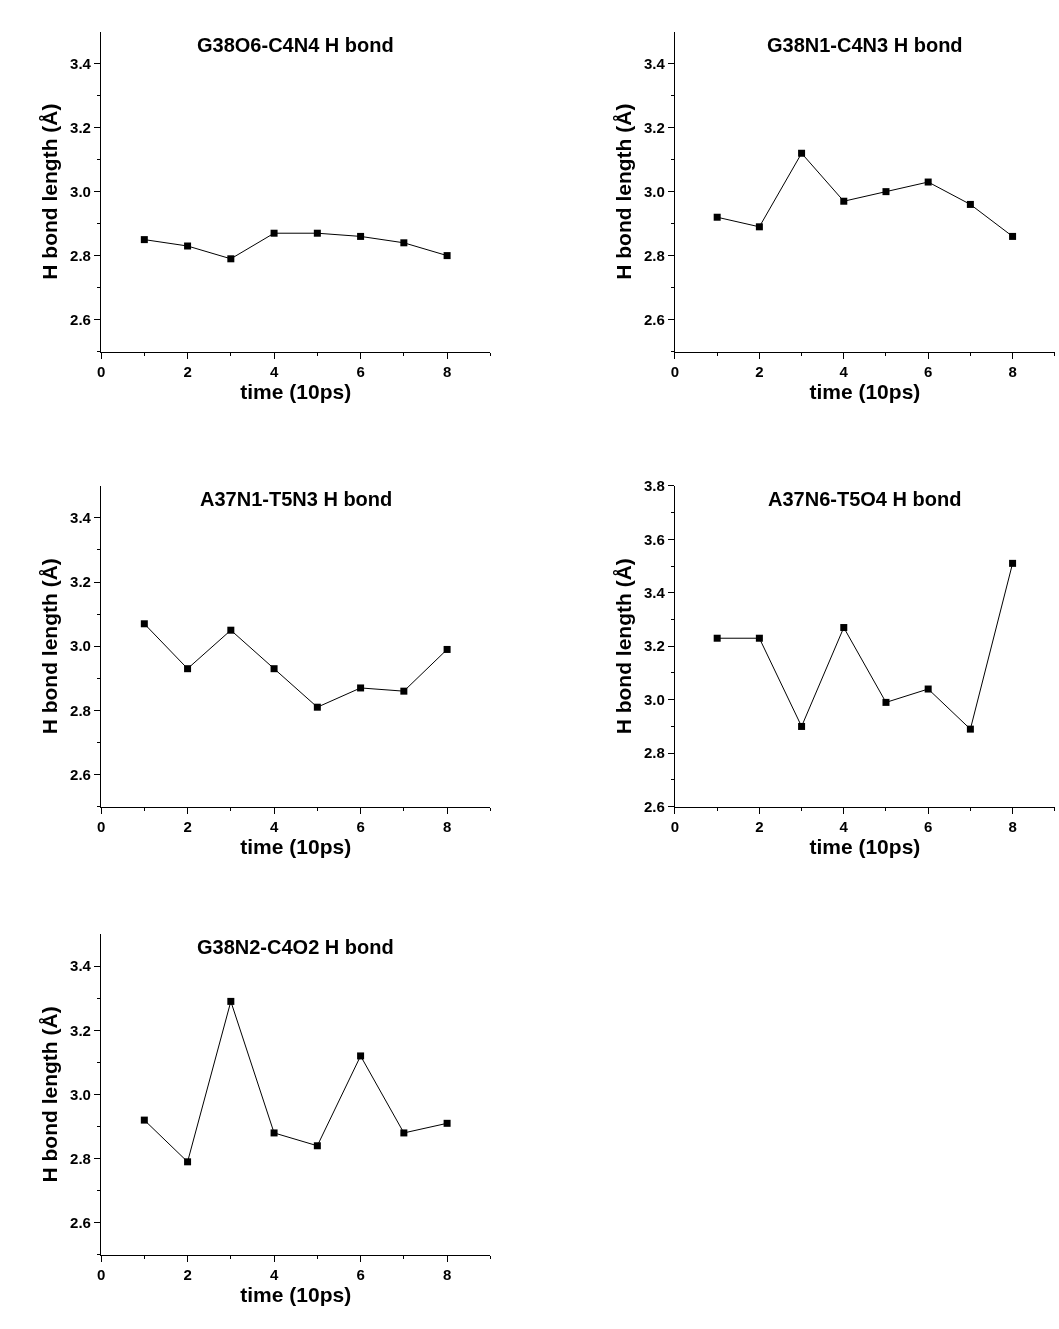 Image resolution: width=1059 pixels, height=1329 pixels. I want to click on y-tick-label: 3.6, so click(654, 539).